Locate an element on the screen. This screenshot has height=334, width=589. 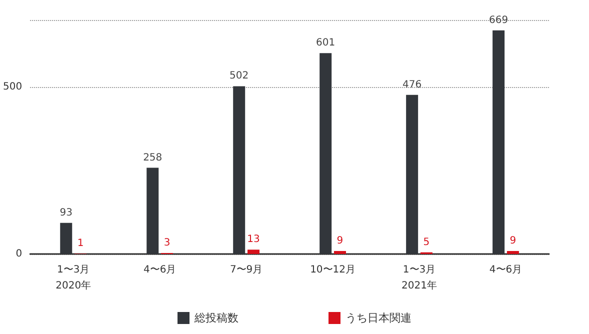
x-tick-label: 10〜12月 is located at coordinates (333, 270).